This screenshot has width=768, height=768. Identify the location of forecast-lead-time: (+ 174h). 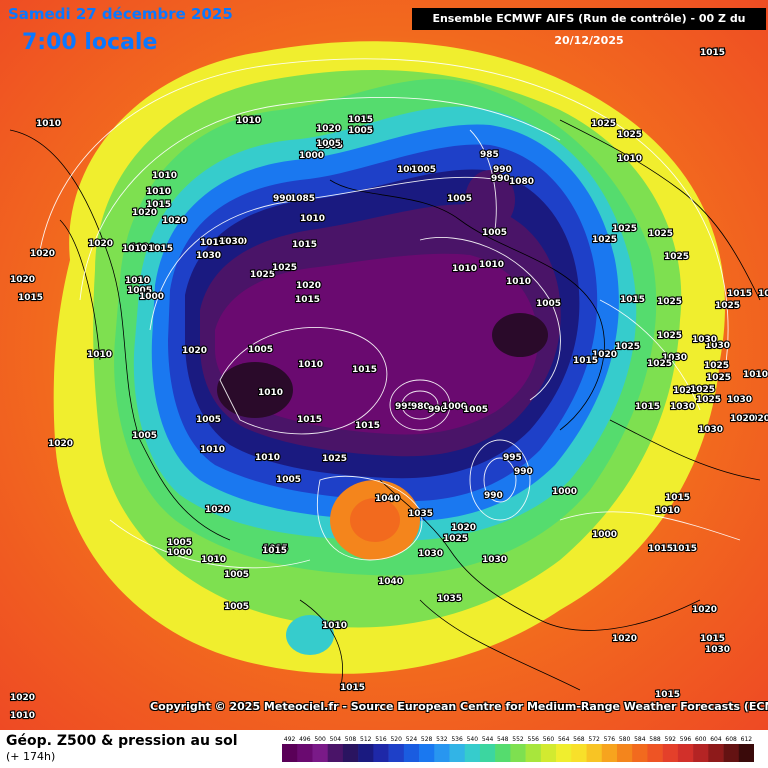
(31, 756).